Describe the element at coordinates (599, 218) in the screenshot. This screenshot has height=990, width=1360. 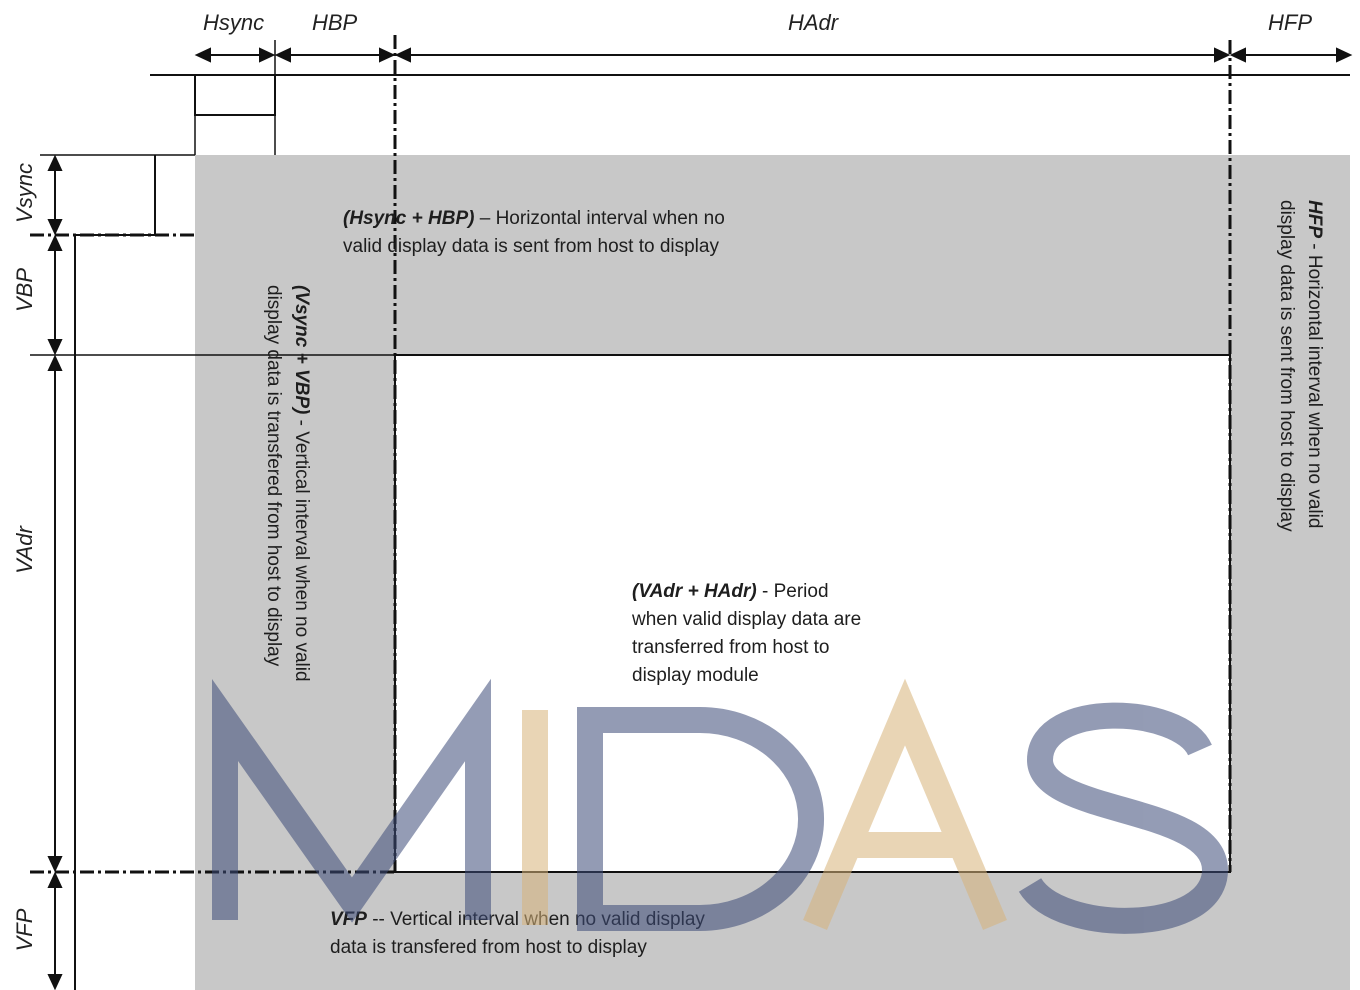
I see `hsync-hbp-text-1: – Horizontal interval when no` at that location.